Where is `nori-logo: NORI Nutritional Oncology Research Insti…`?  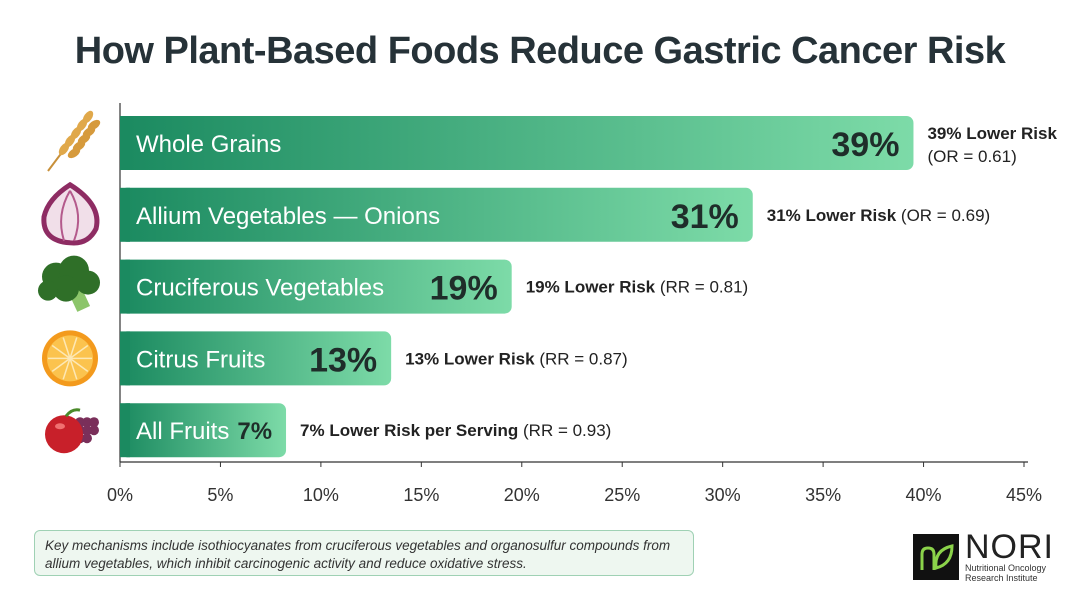
nori-logo: NORI Nutritional Oncology Research Insti… is located at coordinates (983, 555).